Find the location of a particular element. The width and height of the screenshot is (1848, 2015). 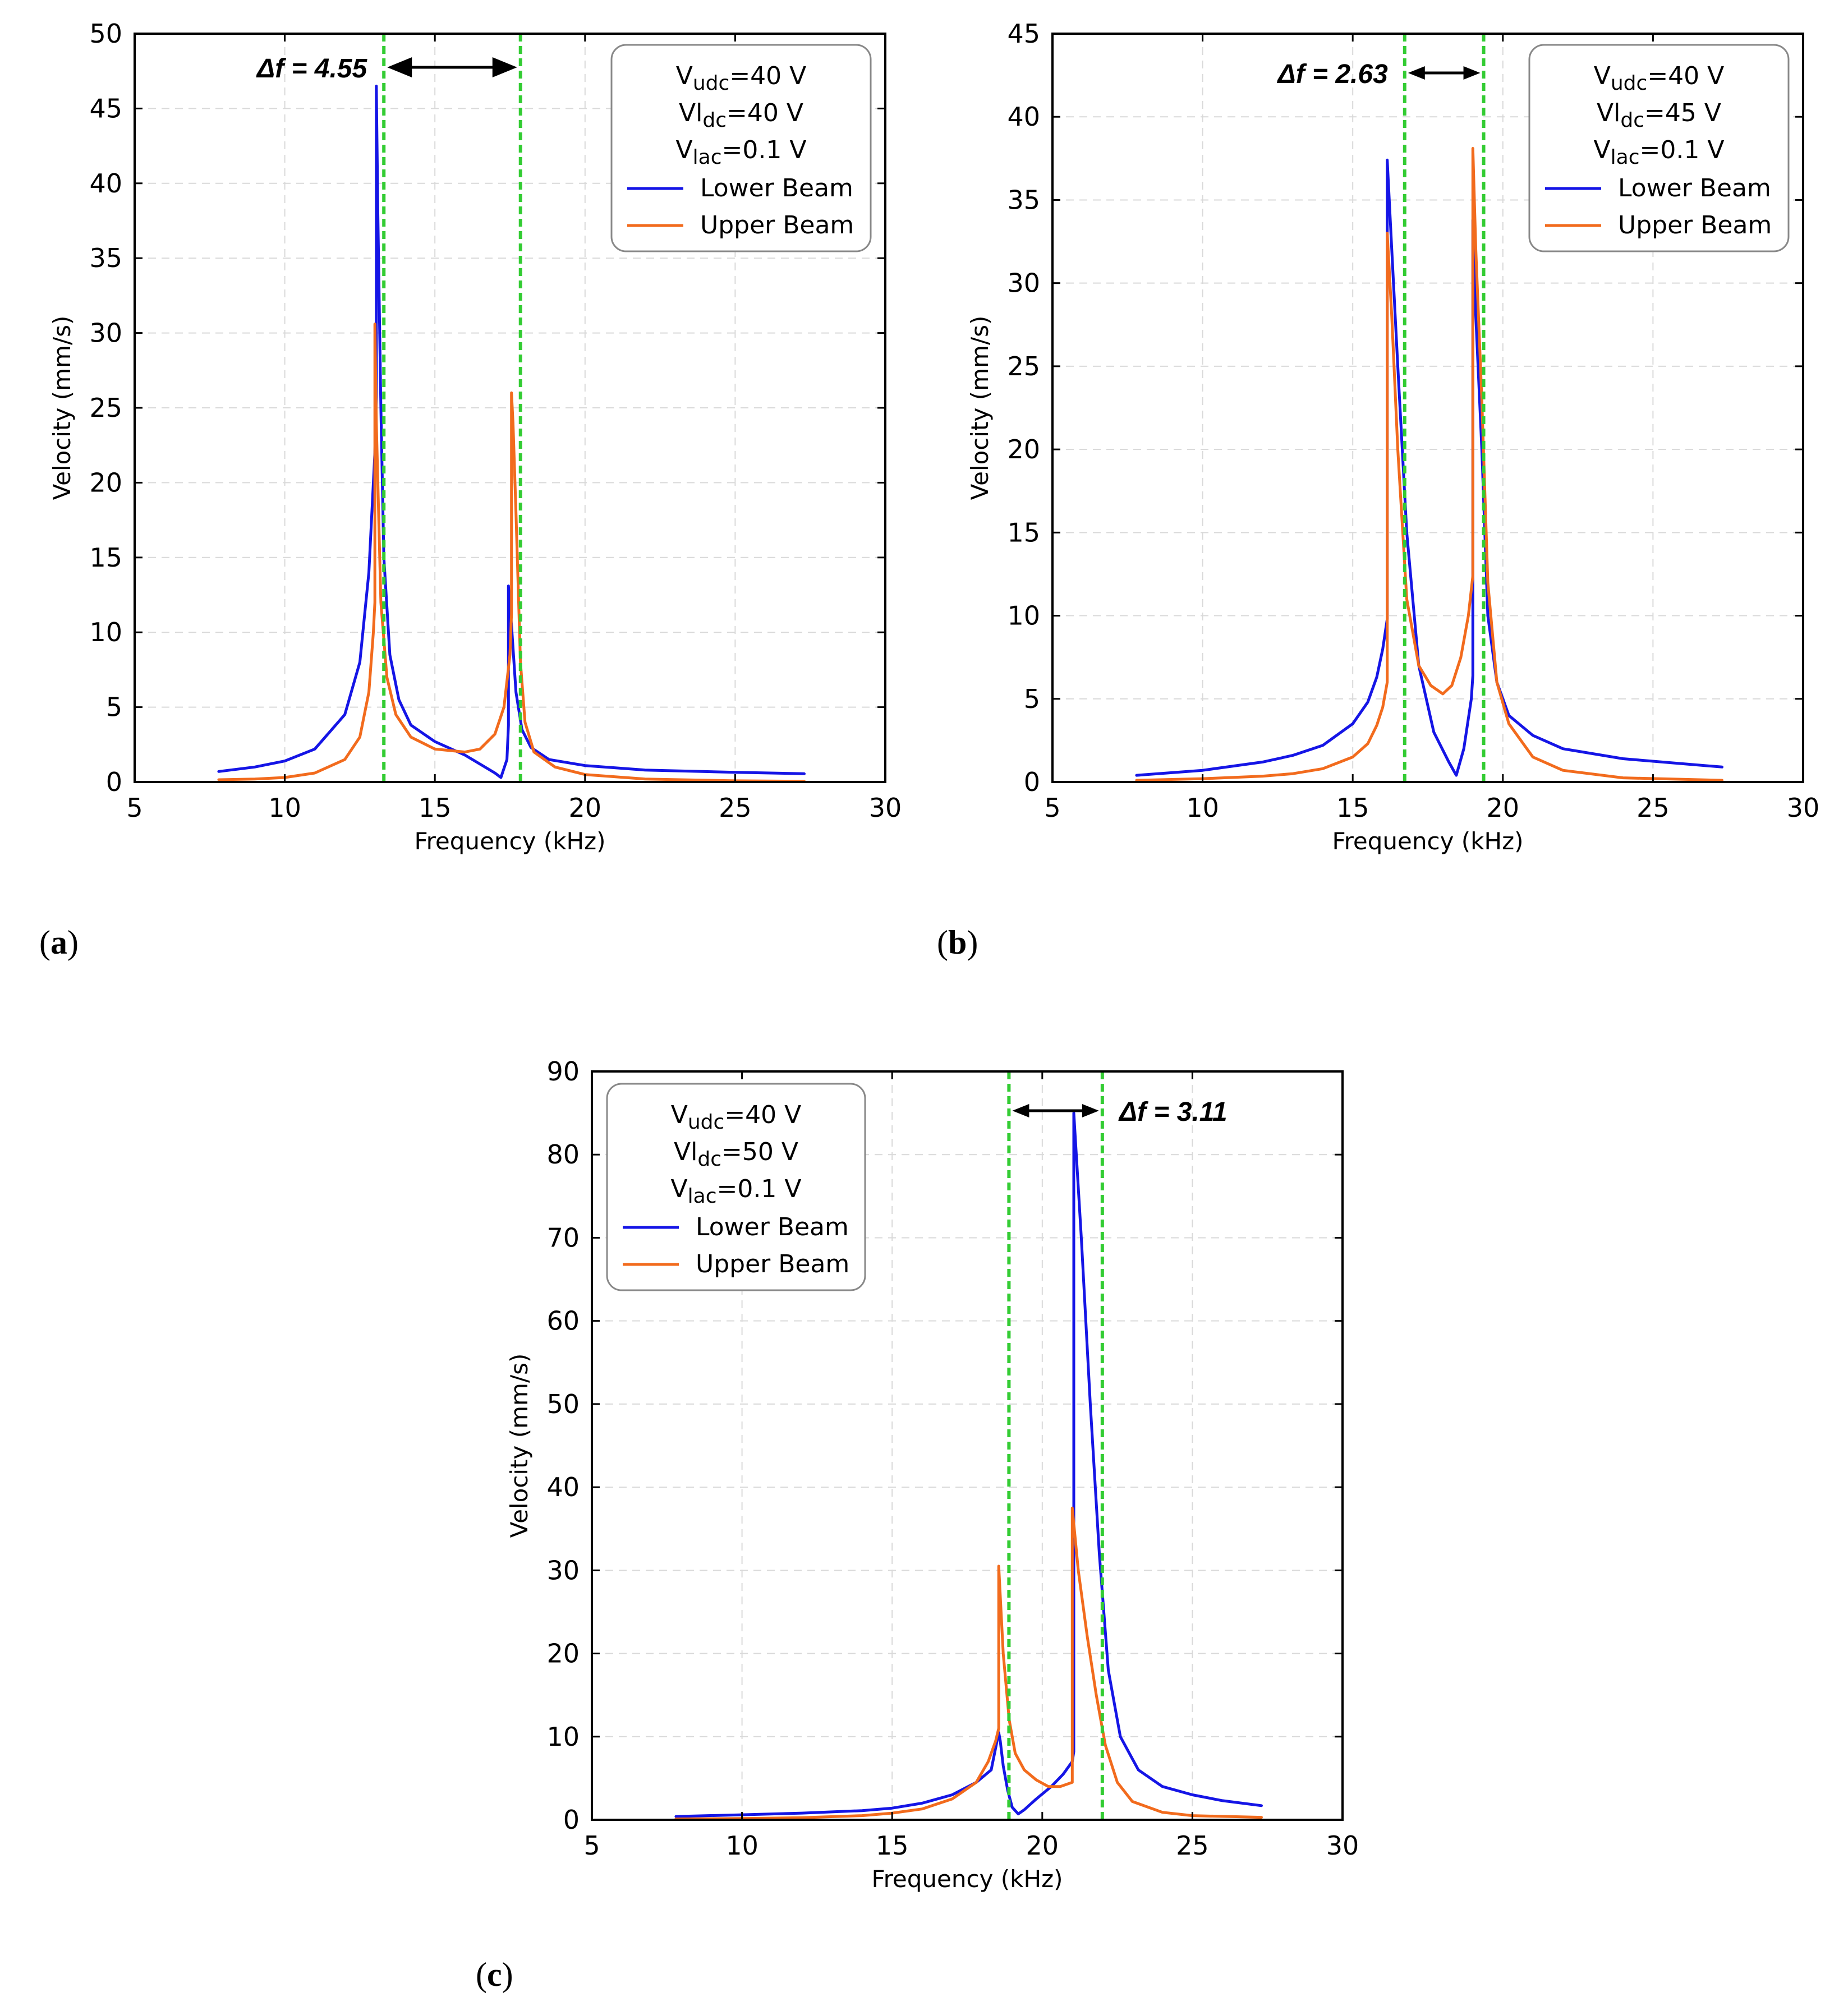

legend-param-value: =45 V is located at coordinates (1683, 113).